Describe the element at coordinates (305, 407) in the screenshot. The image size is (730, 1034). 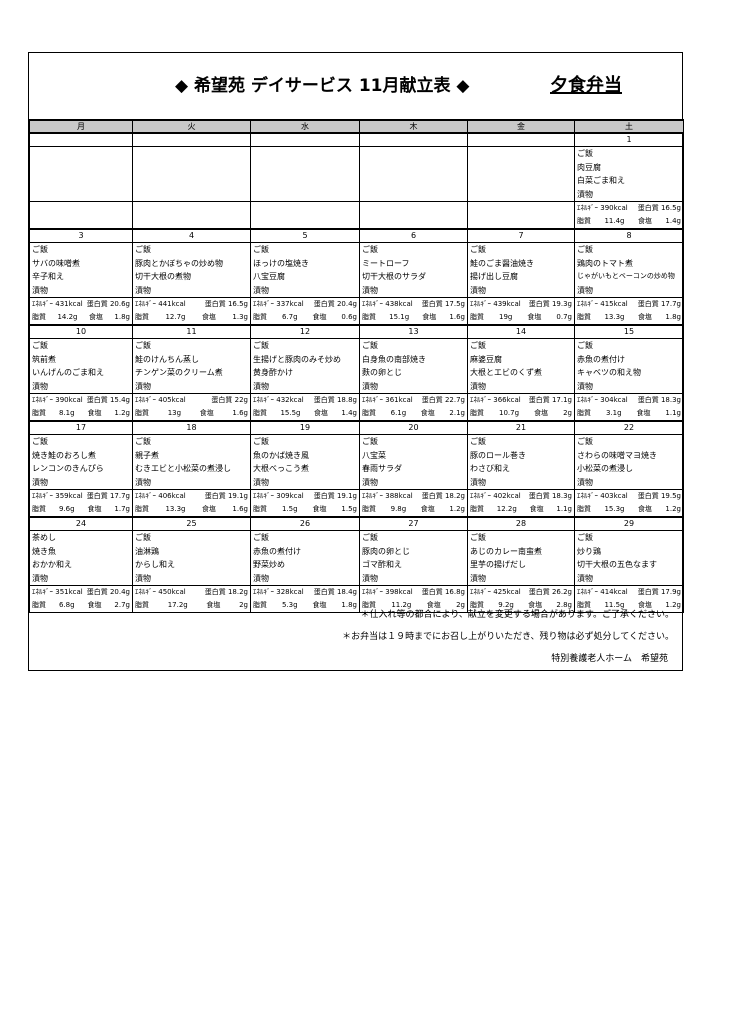
I see `nutrition-cell: ｴﾈﾙｷﾞｰ 432kcal 蛋白質 18.8g 脂質 15.5g 食塩 1.4g` at that location.